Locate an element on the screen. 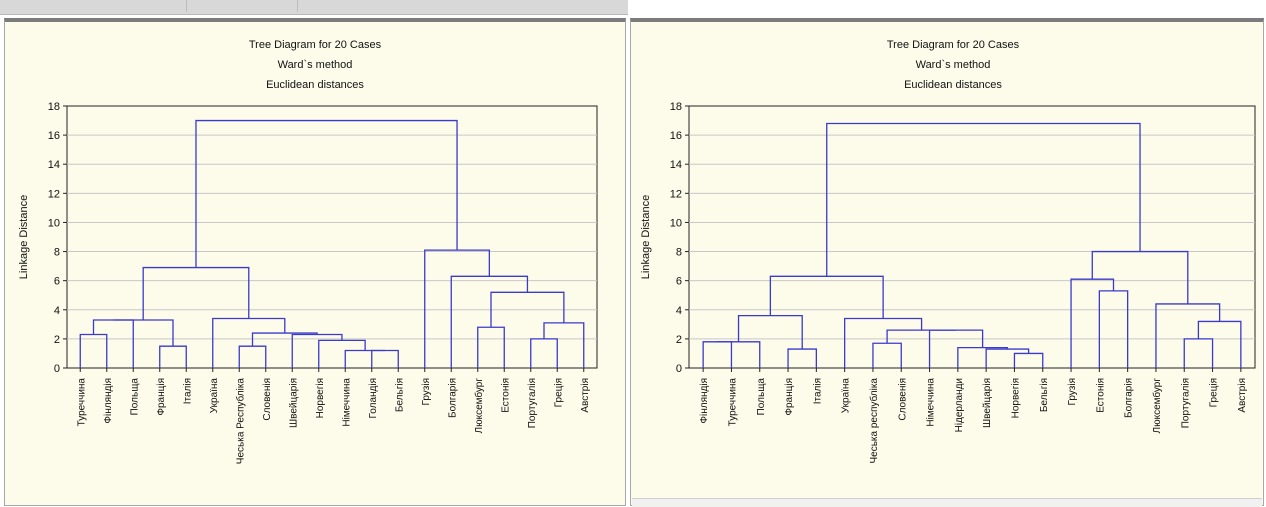 This screenshot has width=1266, height=507. leaf-label: Голандія is located at coordinates (373, 398).